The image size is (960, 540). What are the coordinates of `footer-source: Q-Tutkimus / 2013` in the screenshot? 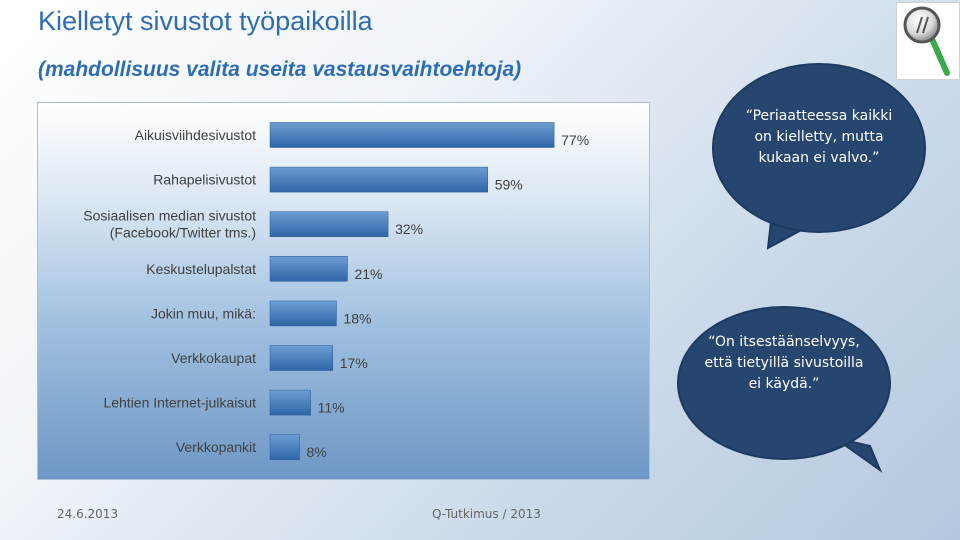 It's located at (486, 514).